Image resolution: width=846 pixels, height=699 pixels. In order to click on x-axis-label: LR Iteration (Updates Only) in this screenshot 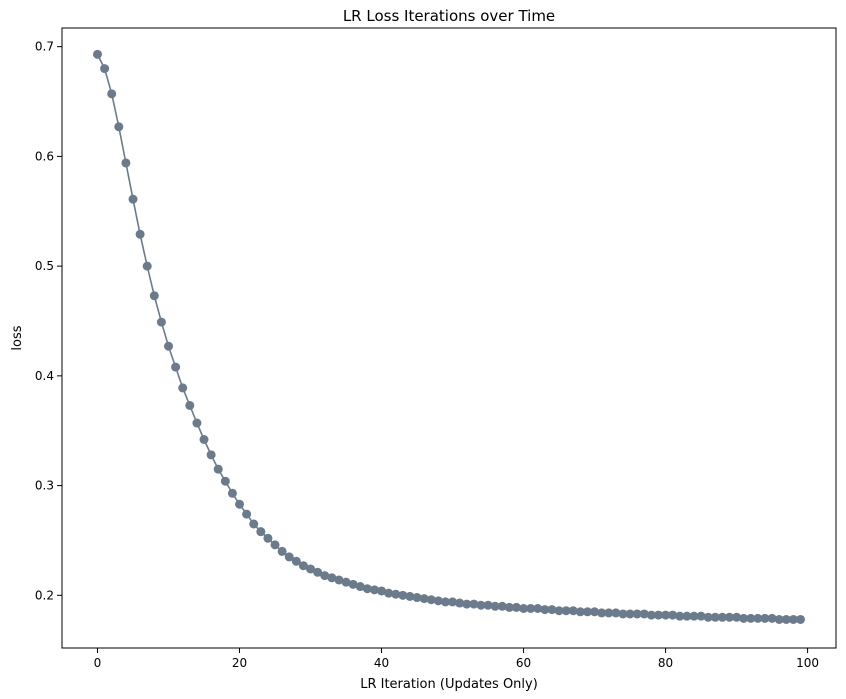, I will do `click(449, 684)`.